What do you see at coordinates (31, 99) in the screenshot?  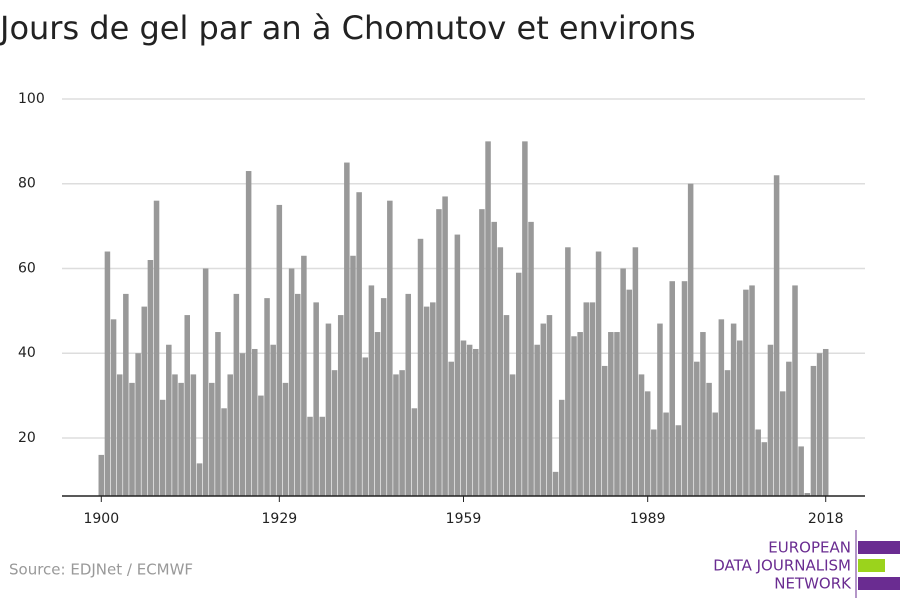 I see `y-tick-label: 100` at bounding box center [31, 99].